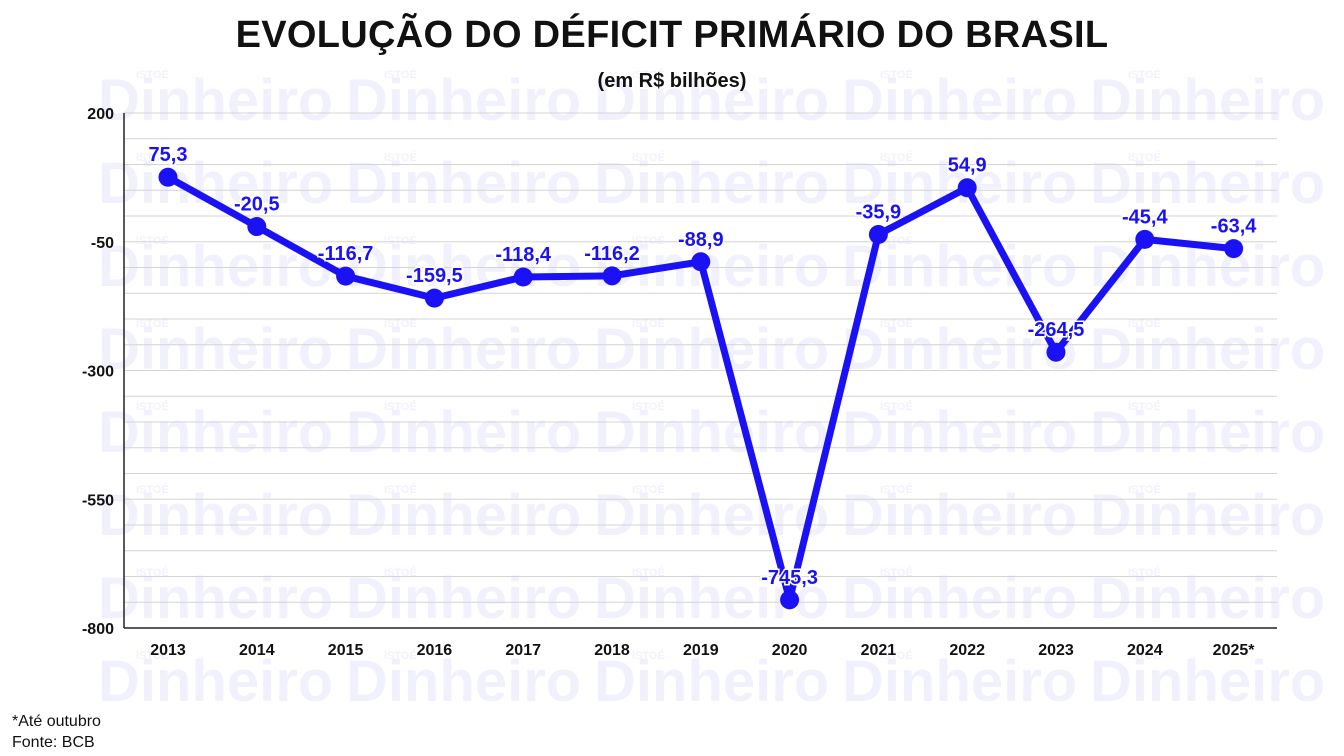 Image resolution: width=1344 pixels, height=756 pixels. What do you see at coordinates (672, 35) in the screenshot?
I see `chart-title: EVOLUÇÃO DO DÉFICIT PRIMÁRIO DO BRASIL` at bounding box center [672, 35].